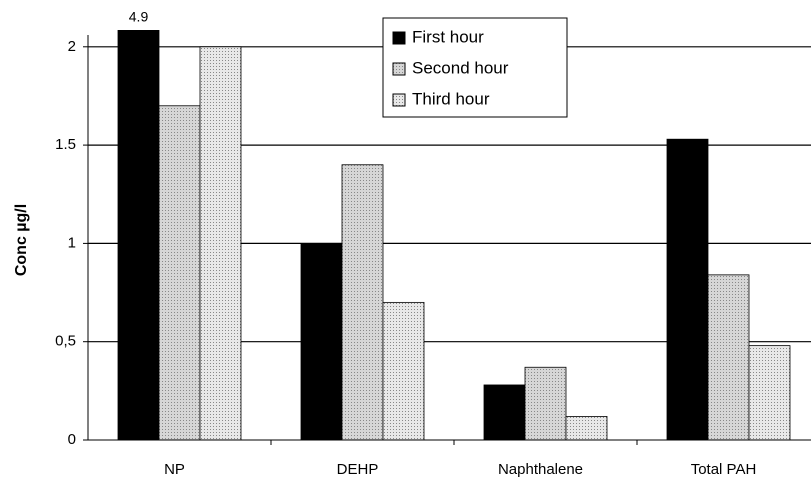 Image resolution: width=811 pixels, height=479 pixels. What do you see at coordinates (72, 439) in the screenshot?
I see `y-tick-label: 0` at bounding box center [72, 439].